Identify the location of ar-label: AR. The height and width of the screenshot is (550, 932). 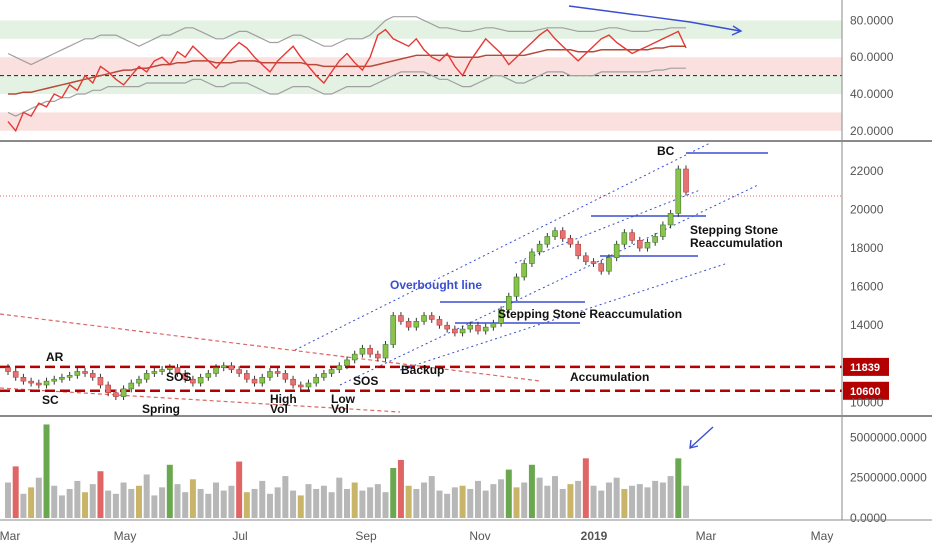
(55, 357).